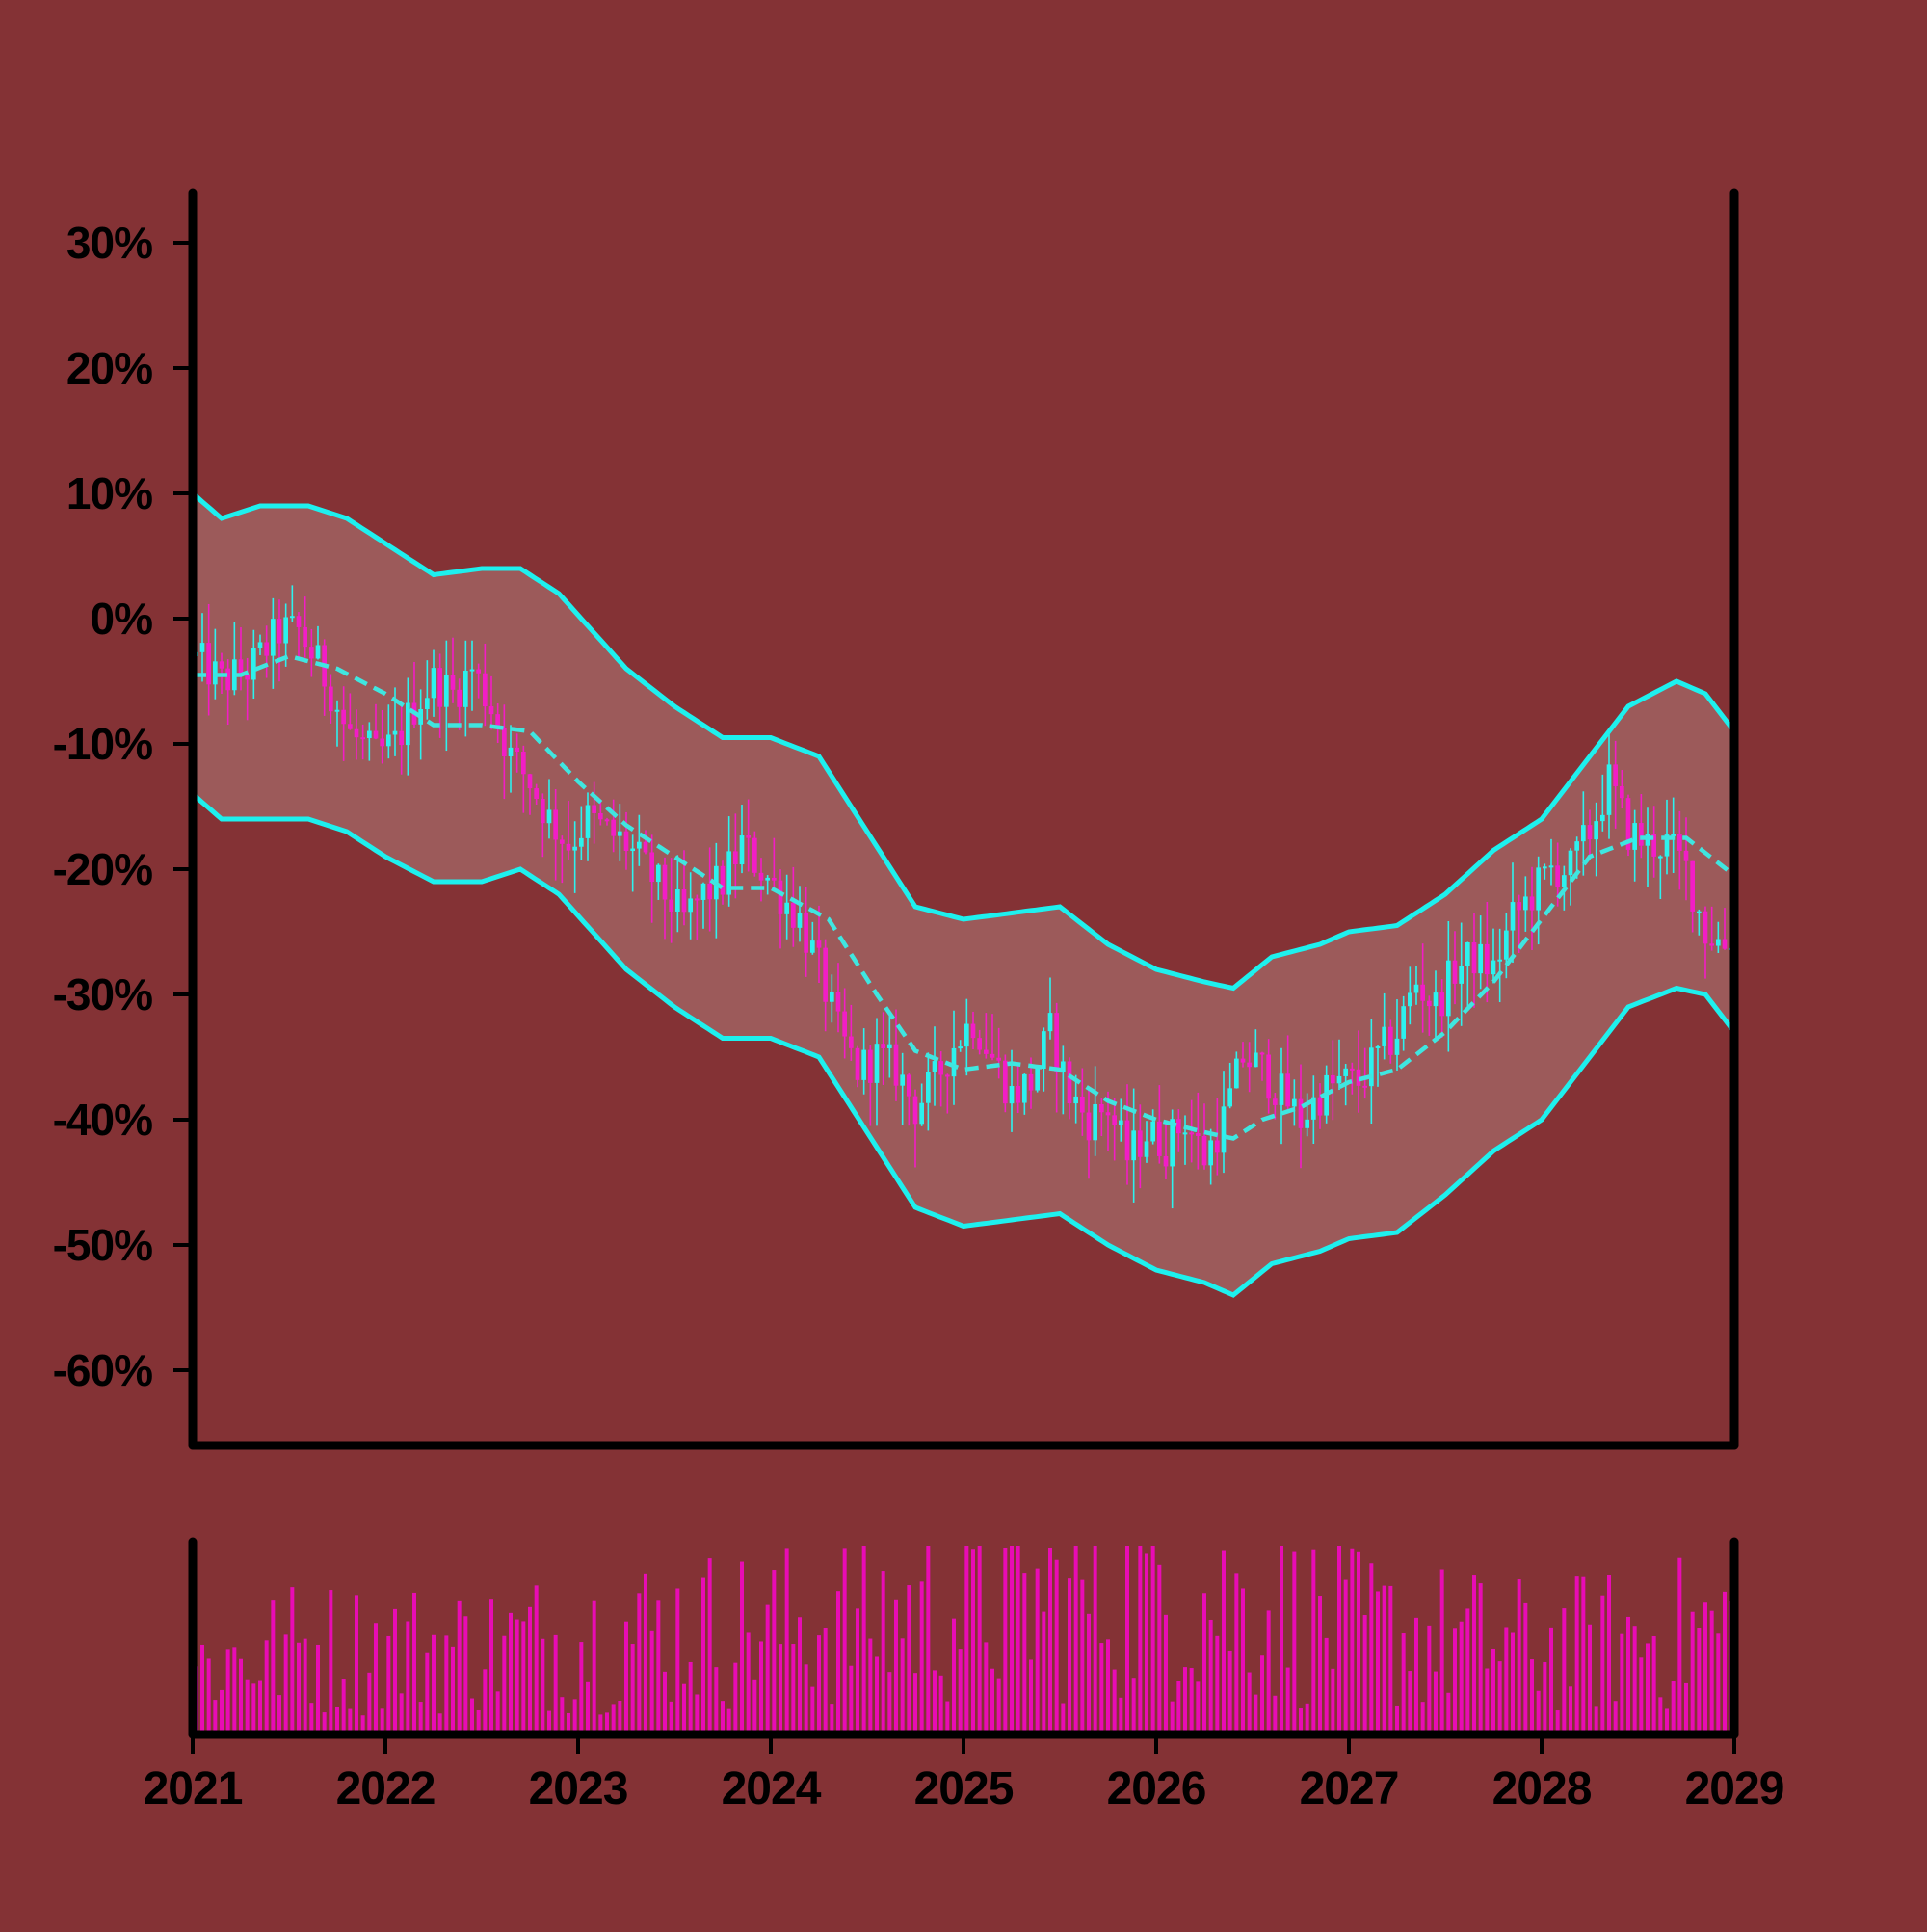  I want to click on volume-bars, so click(963, 1640).